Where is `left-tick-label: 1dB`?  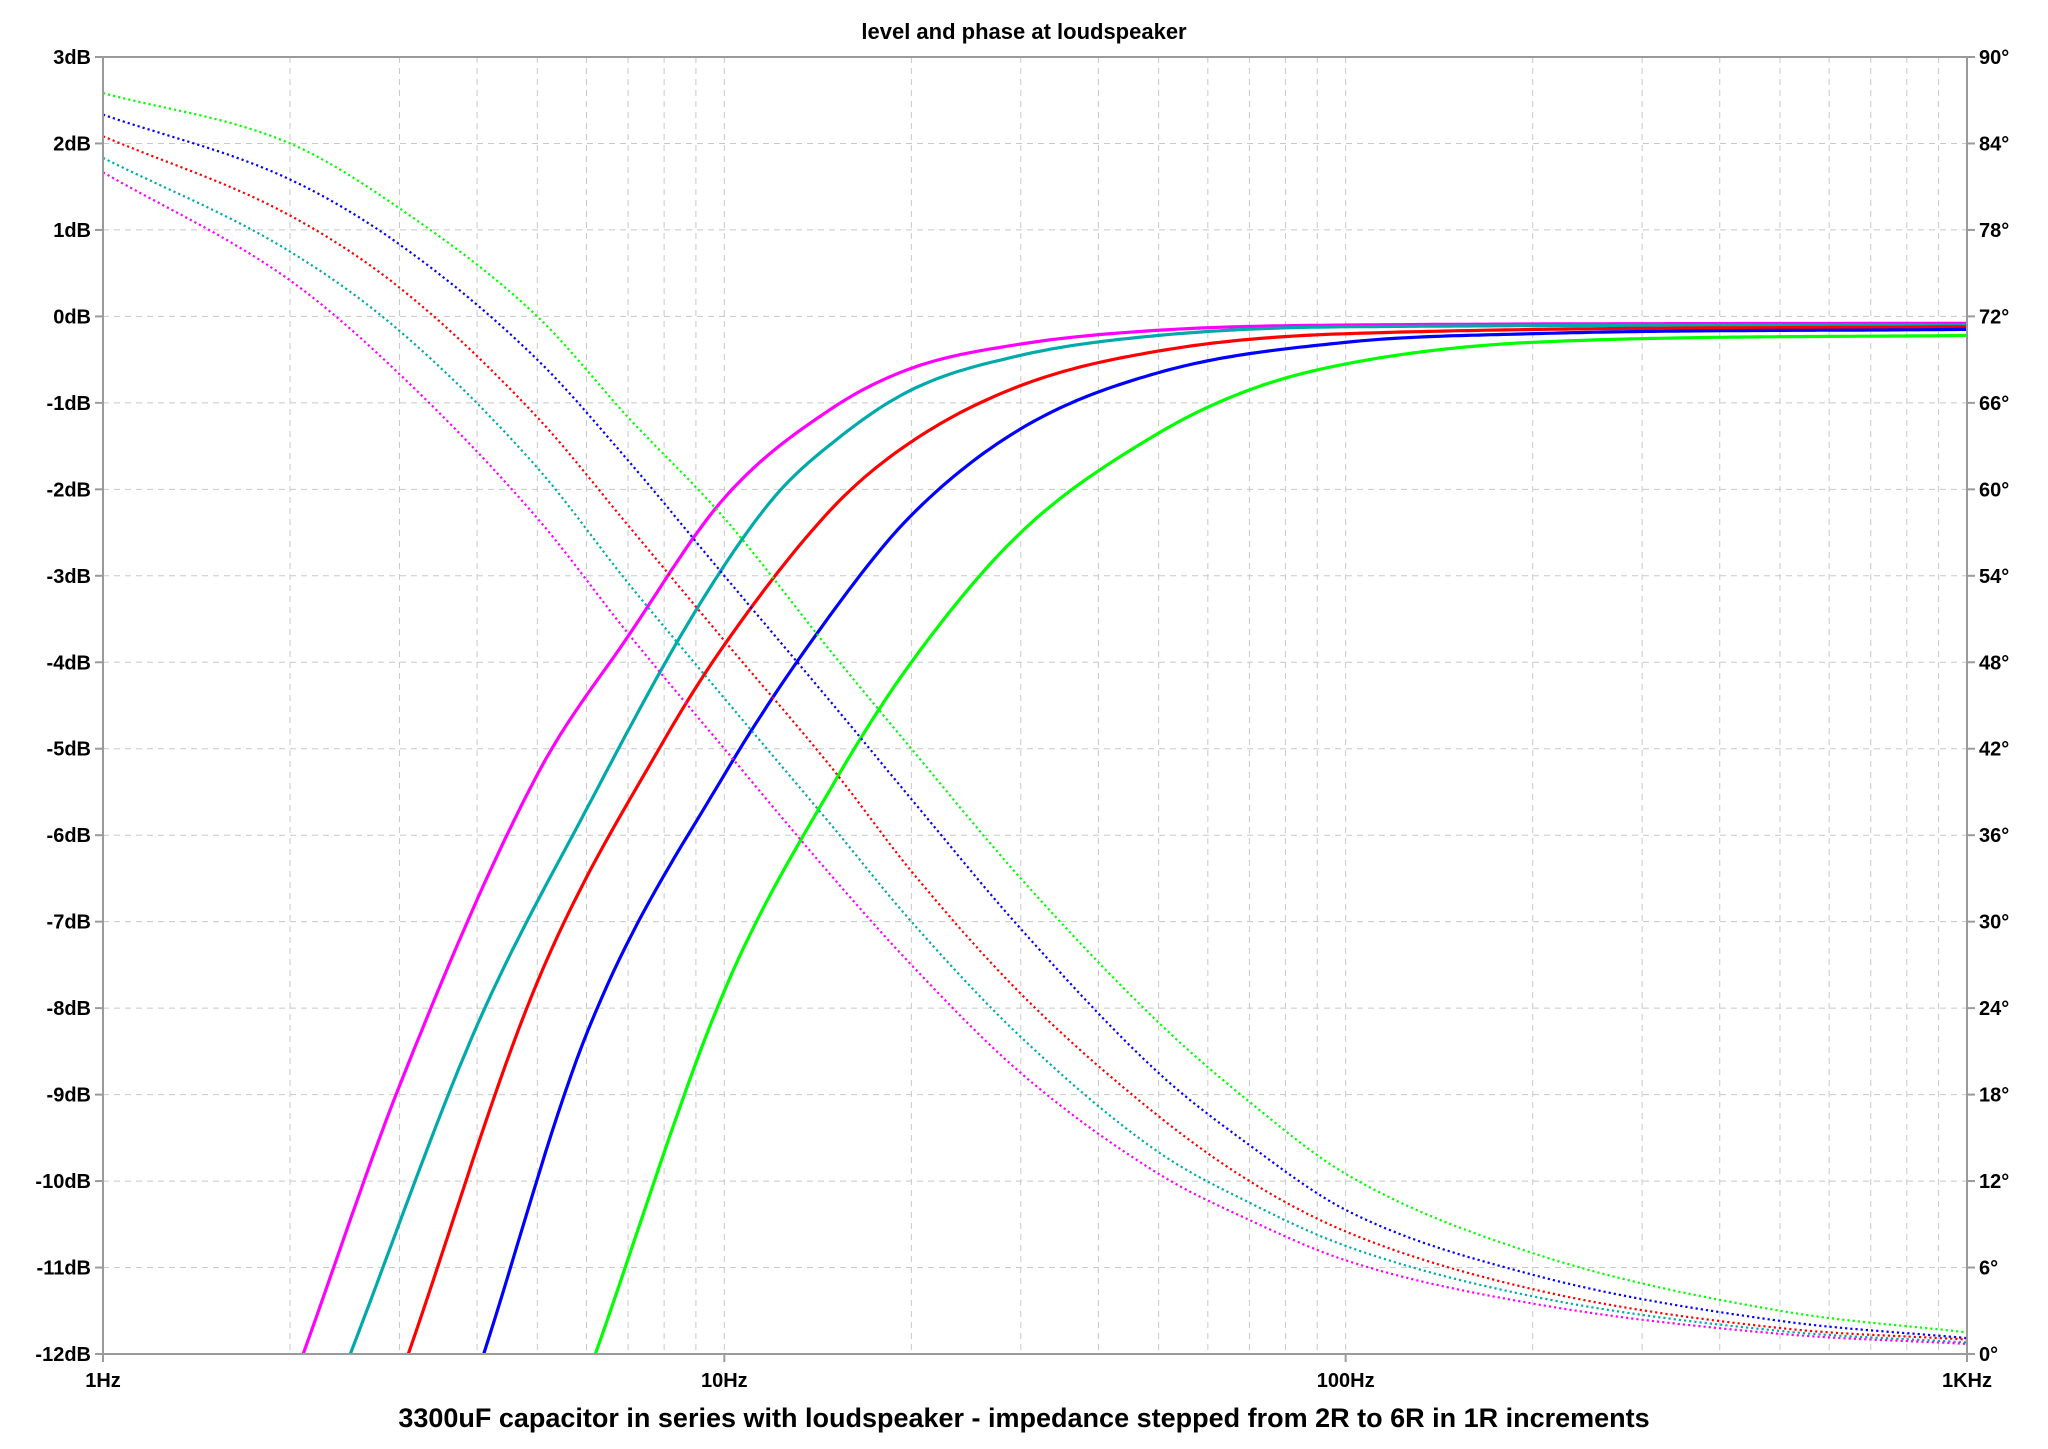
left-tick-label: 1dB is located at coordinates (72, 231).